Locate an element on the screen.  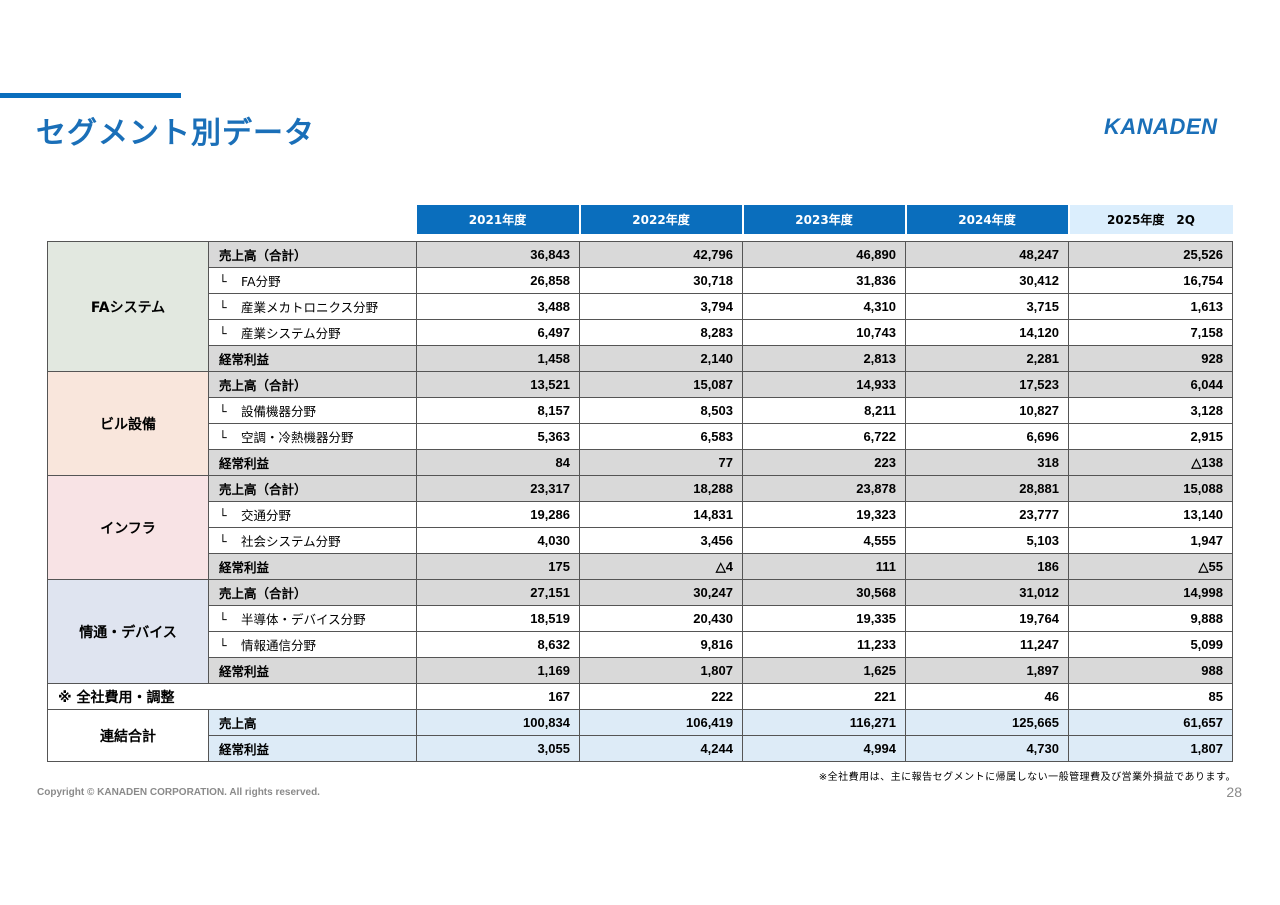
row-label: └ 空調・冷熱機器分野 is located at coordinates (312, 436).